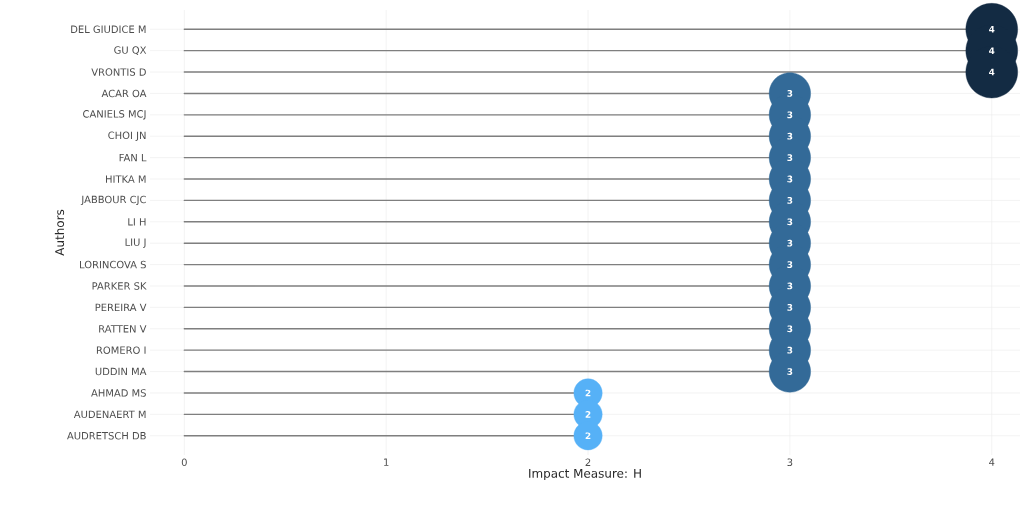 This screenshot has width=1027, height=507. Describe the element at coordinates (588, 462) in the screenshot. I see `x-tick-label: 2` at that location.